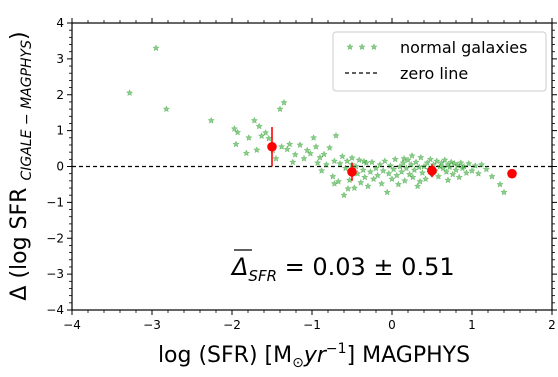  I want to click on x-tick-label: 2, so click(552, 325).